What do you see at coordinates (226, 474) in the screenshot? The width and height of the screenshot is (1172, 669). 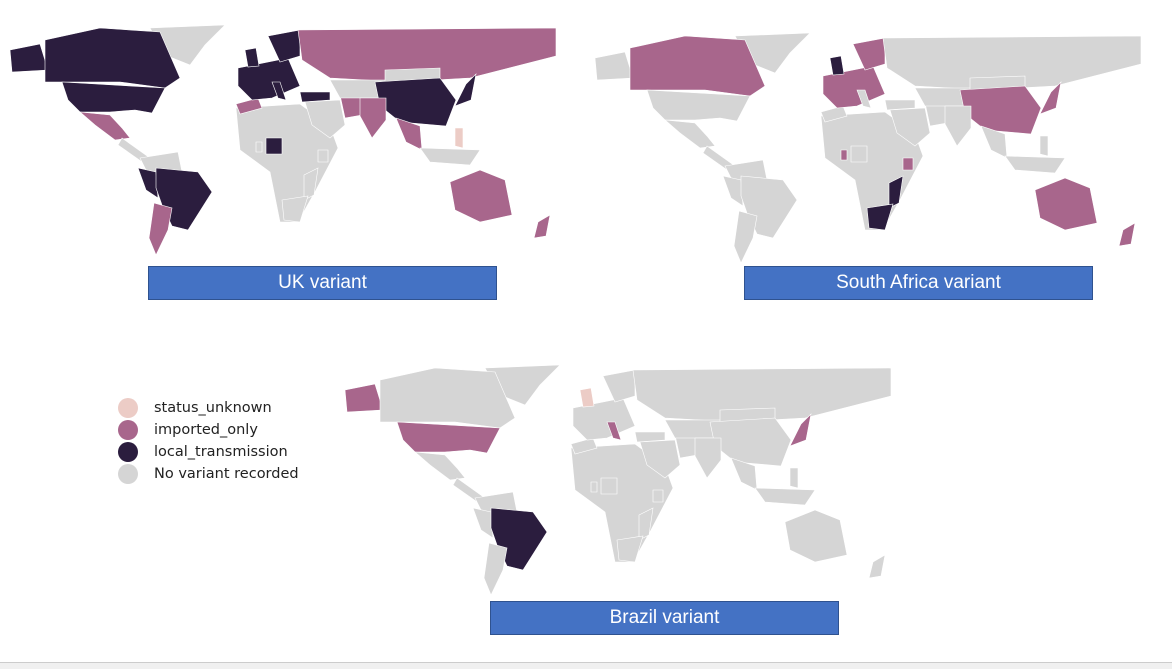 I see `legend-label: No variant recorded` at bounding box center [226, 474].